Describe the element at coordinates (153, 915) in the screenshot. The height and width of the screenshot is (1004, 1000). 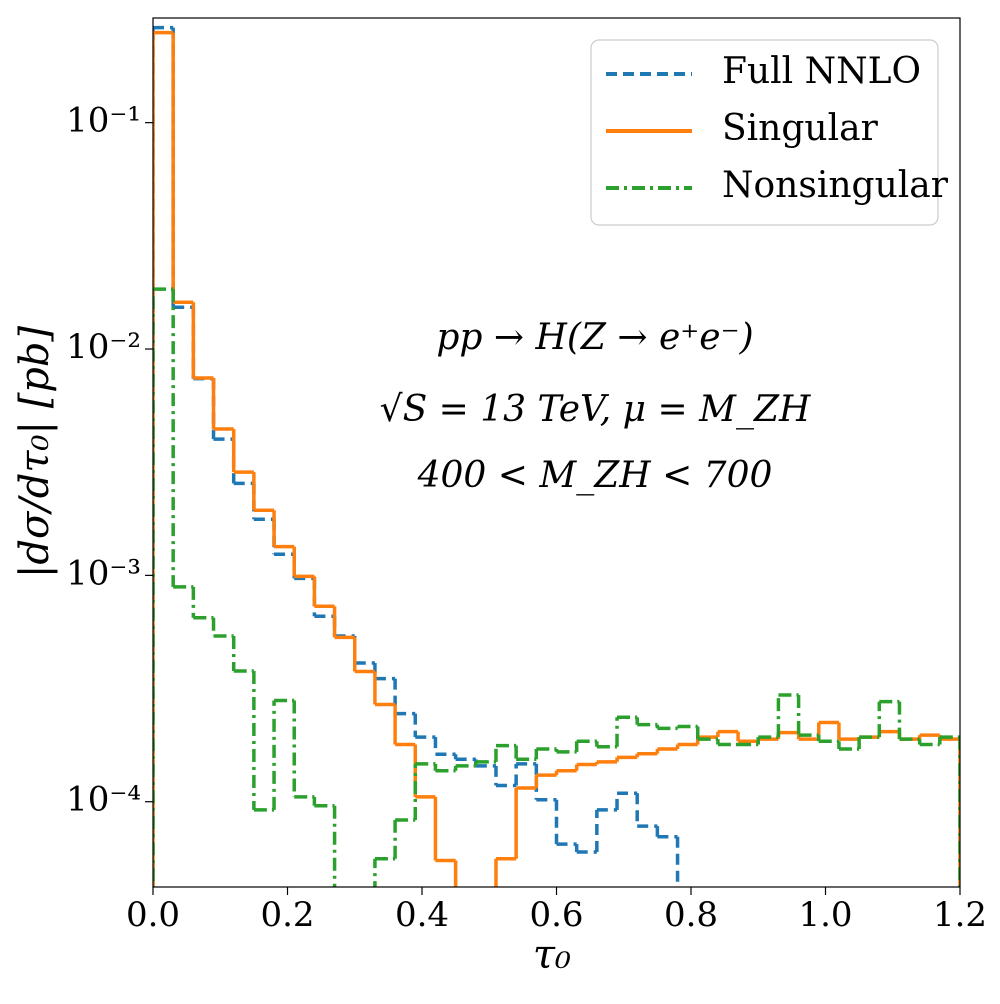
I see `x-tick-label: 0.0` at that location.